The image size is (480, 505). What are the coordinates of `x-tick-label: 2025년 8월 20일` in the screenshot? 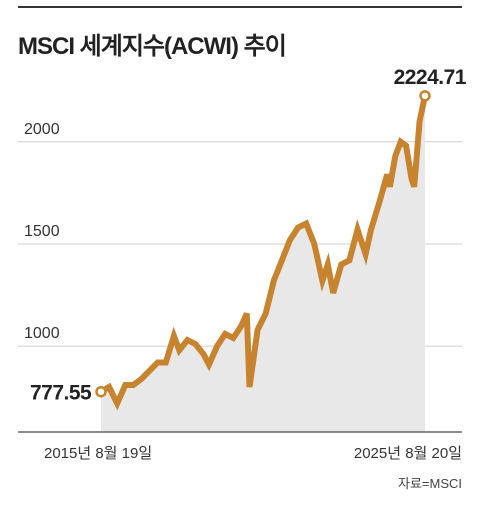 It's located at (408, 453).